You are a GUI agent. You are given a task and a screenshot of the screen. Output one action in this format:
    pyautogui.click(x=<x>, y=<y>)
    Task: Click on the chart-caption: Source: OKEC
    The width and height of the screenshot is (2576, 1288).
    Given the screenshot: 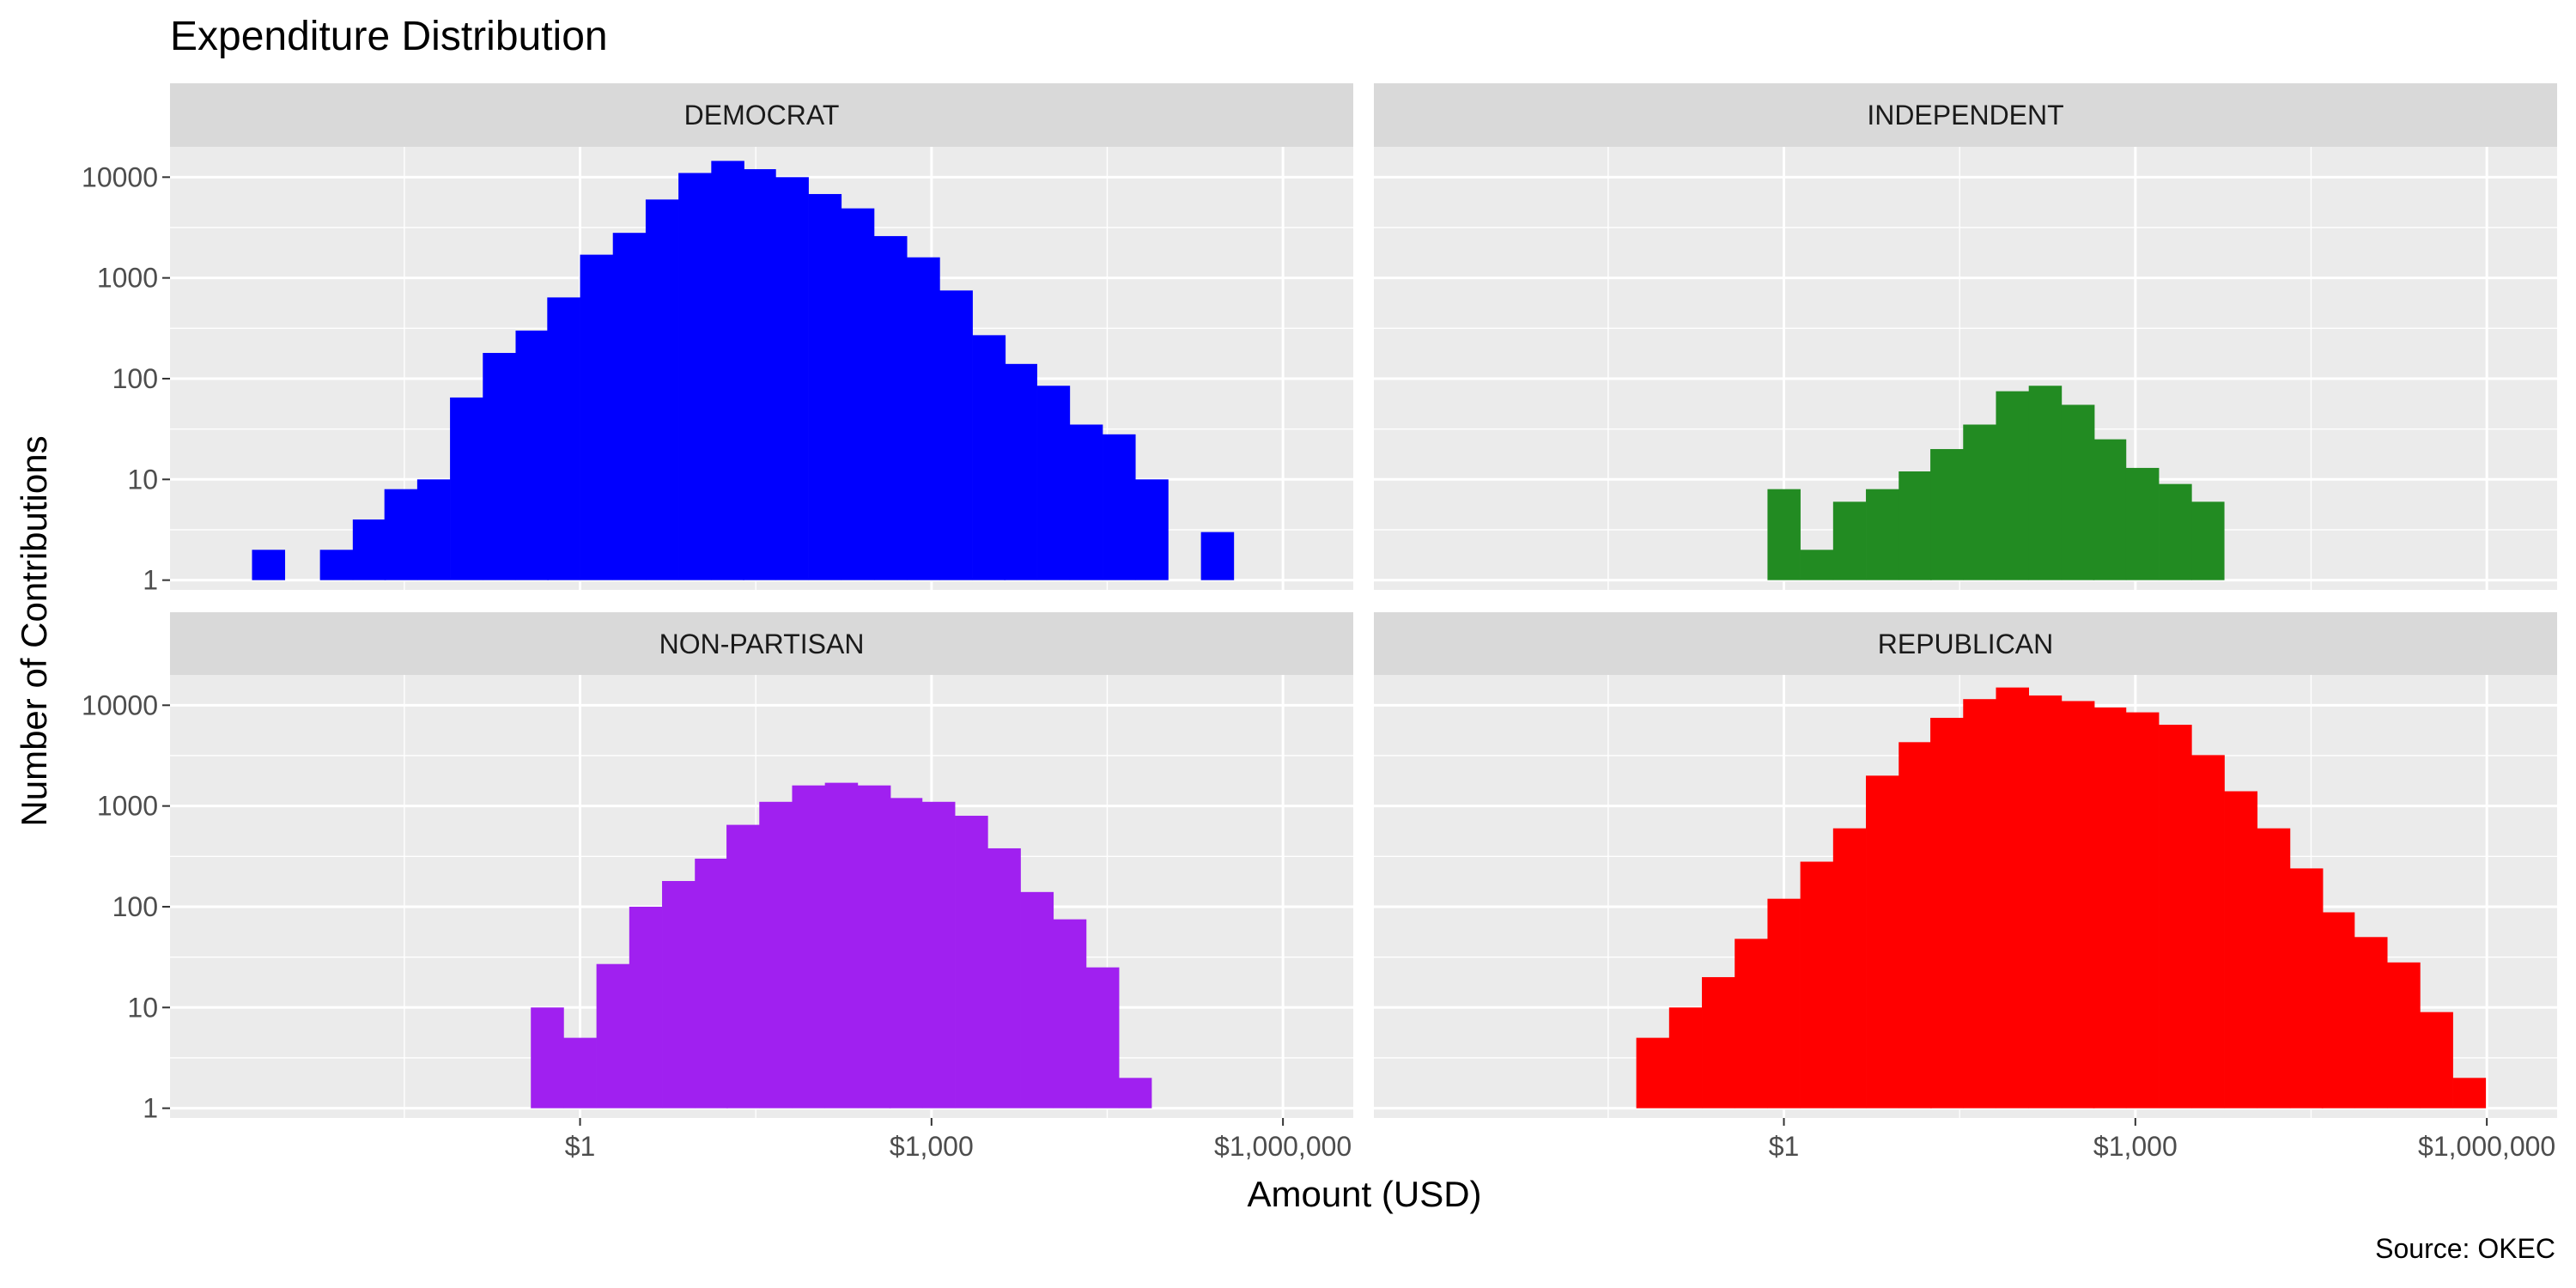 What is the action you would take?
    pyautogui.click(x=2465, y=1248)
    